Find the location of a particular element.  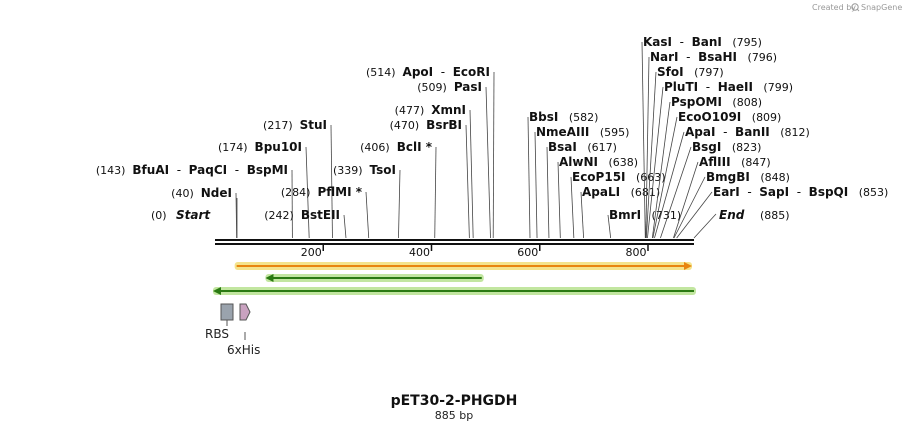

site-eco0109i-label: EcoO109I (809) is located at coordinates (729, 117).